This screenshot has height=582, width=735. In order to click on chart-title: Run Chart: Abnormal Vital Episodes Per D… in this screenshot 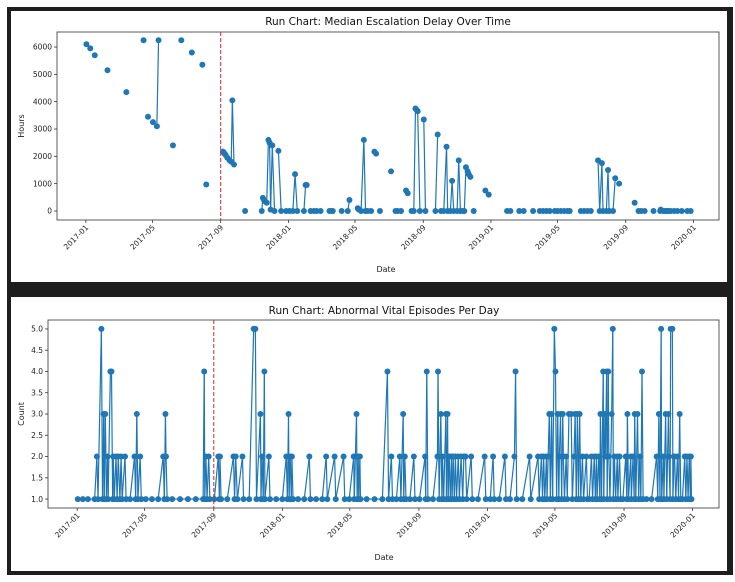, I will do `click(384, 311)`.